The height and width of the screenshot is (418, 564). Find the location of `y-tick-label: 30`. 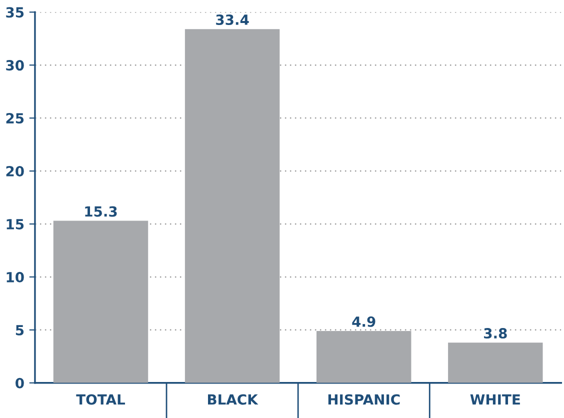

y-tick-label: 30 is located at coordinates (15, 65).